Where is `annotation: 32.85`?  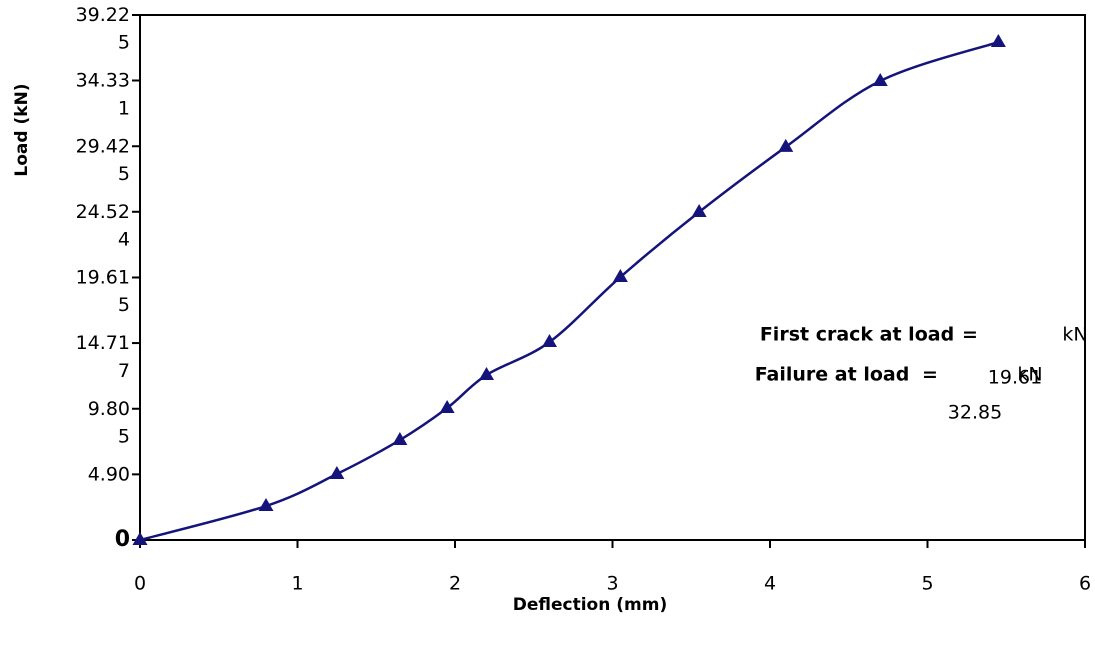 annotation: 32.85 is located at coordinates (975, 413).